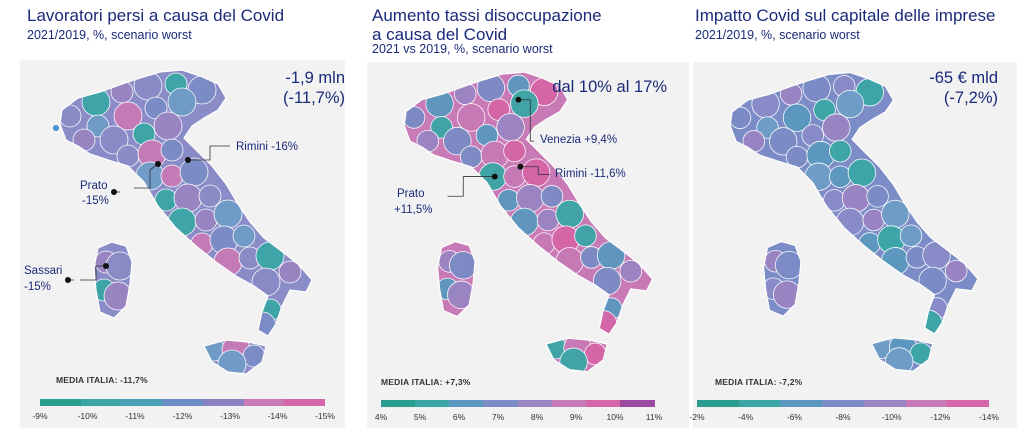  What do you see at coordinates (520, 166) in the screenshot?
I see `rimini-marker-dot` at bounding box center [520, 166].